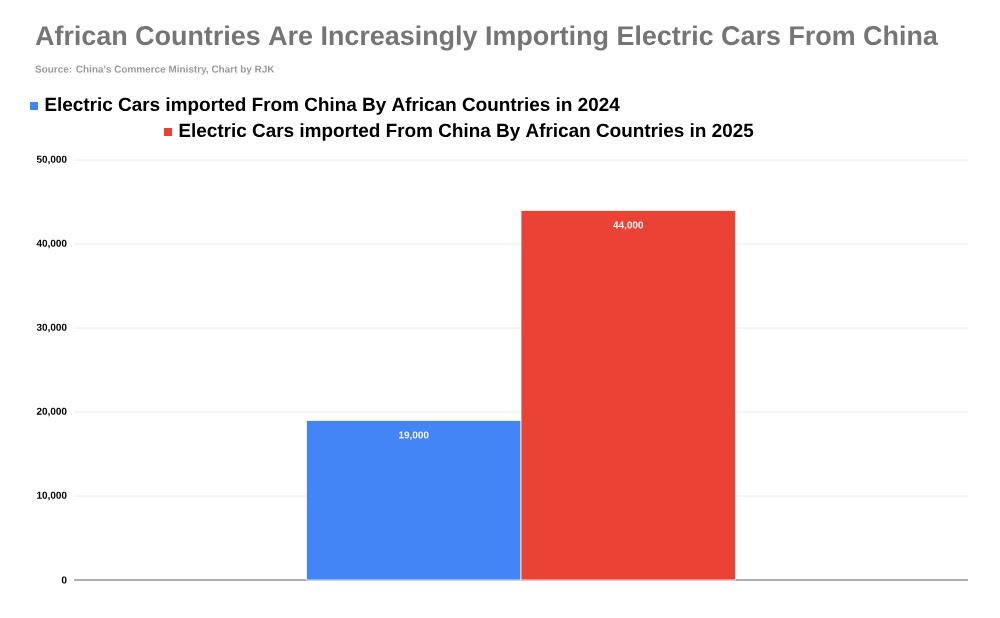 The height and width of the screenshot is (618, 1000). Describe the element at coordinates (332, 106) in the screenshot. I see `legend-label: Electric Cars imported From China By African Countries in 2024` at that location.